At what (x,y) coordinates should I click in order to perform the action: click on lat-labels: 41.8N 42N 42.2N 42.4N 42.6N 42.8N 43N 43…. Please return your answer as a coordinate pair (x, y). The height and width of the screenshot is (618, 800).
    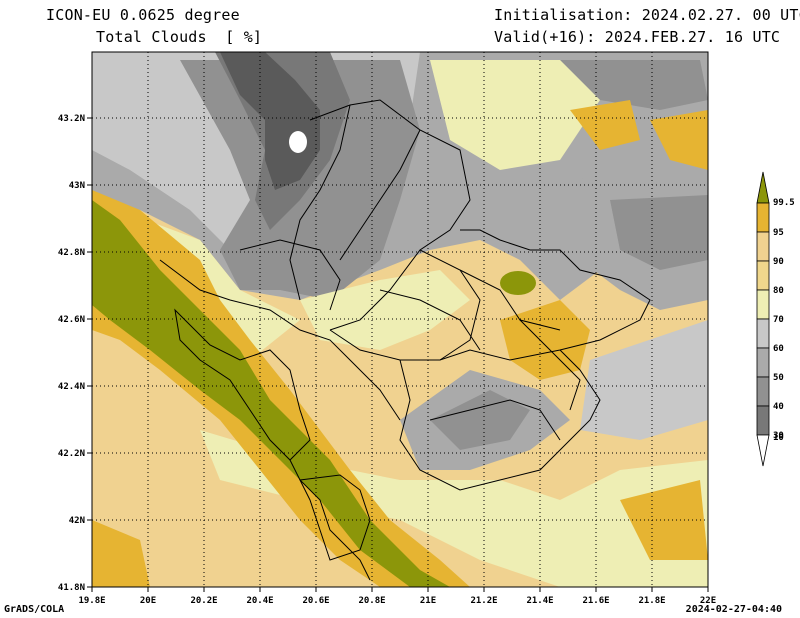
    Looking at the image, I should click on (71, 353).